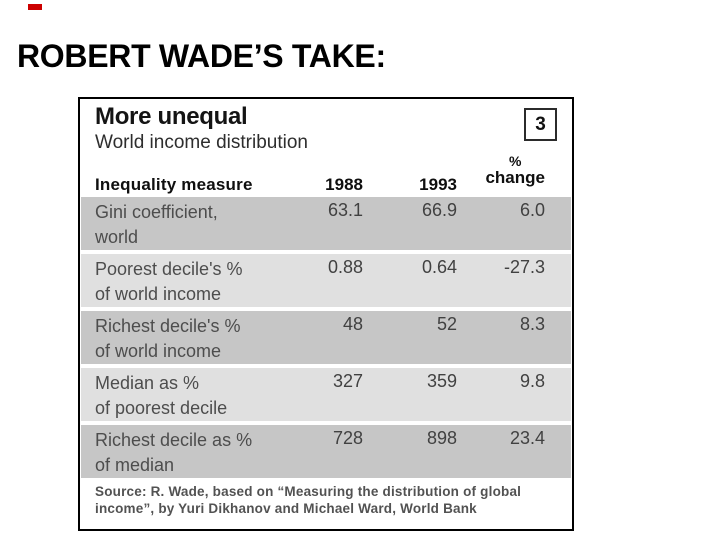 Image resolution: width=720 pixels, height=540 pixels. Describe the element at coordinates (441, 438) in the screenshot. I see `value-1993: 898` at that location.